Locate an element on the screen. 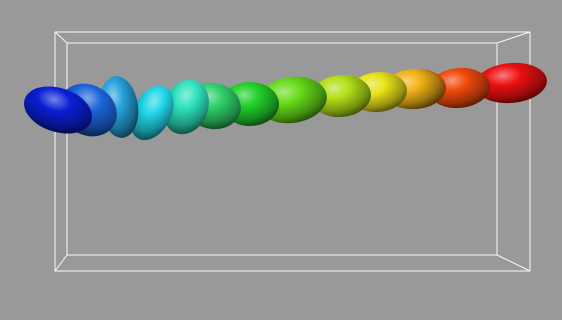  ellipsoid-aqua-green is located at coordinates (186, 107).